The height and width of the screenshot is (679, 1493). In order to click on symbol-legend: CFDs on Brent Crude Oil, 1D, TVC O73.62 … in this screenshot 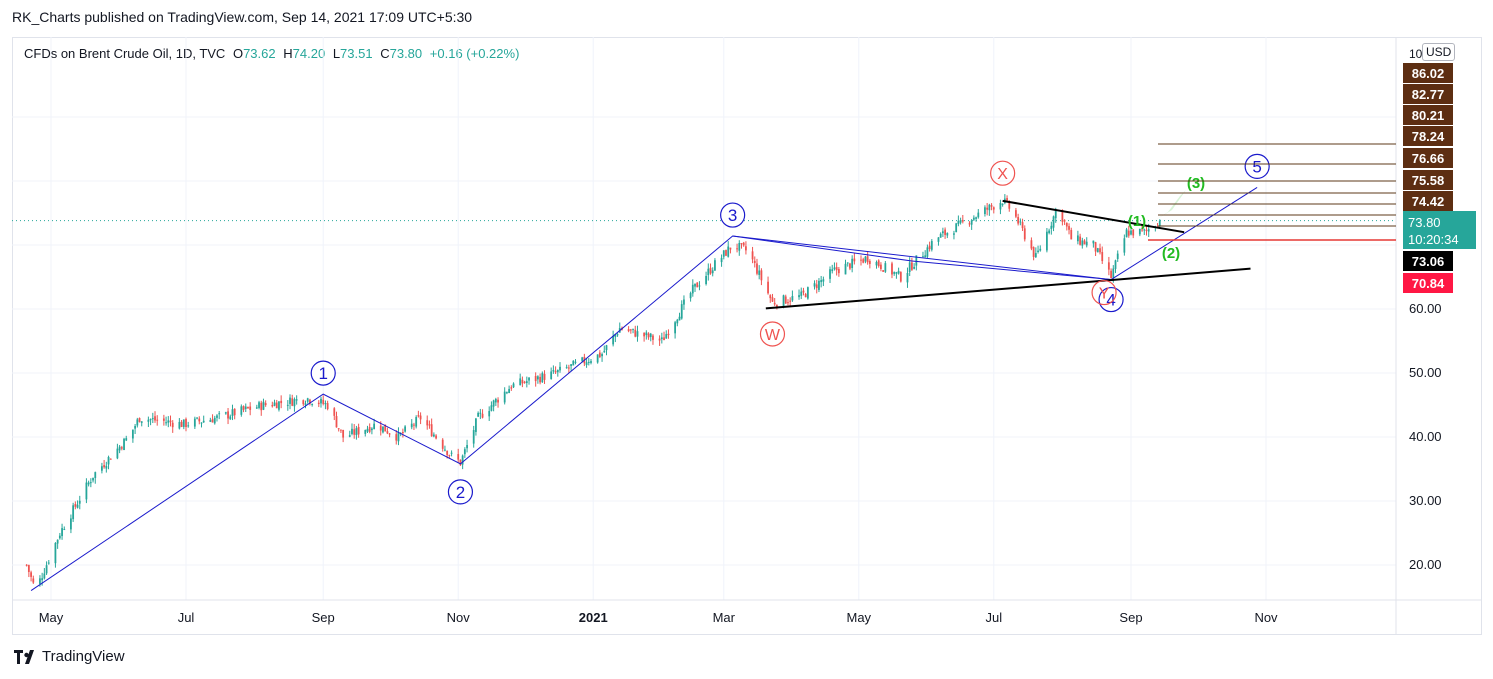, I will do `click(271, 53)`.